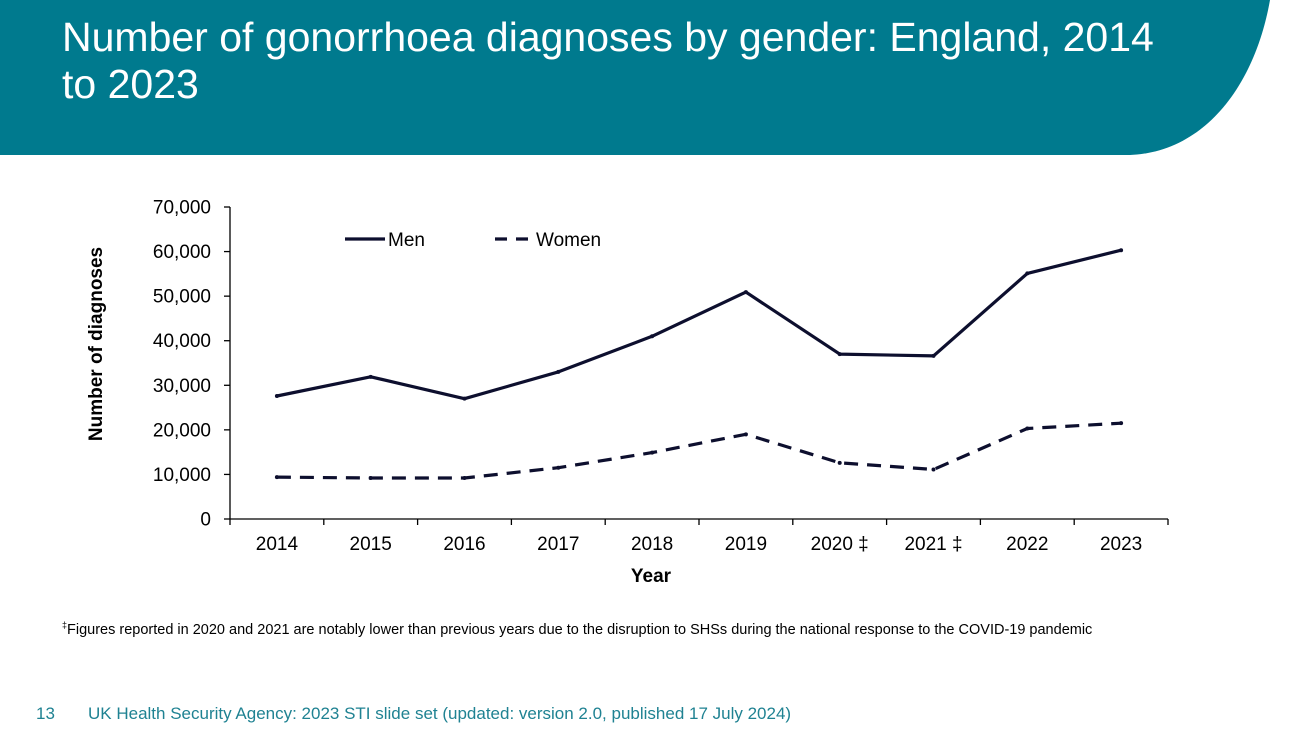 The width and height of the screenshot is (1293, 729). What do you see at coordinates (371, 544) in the screenshot?
I see `x-tick-label: 2015` at bounding box center [371, 544].